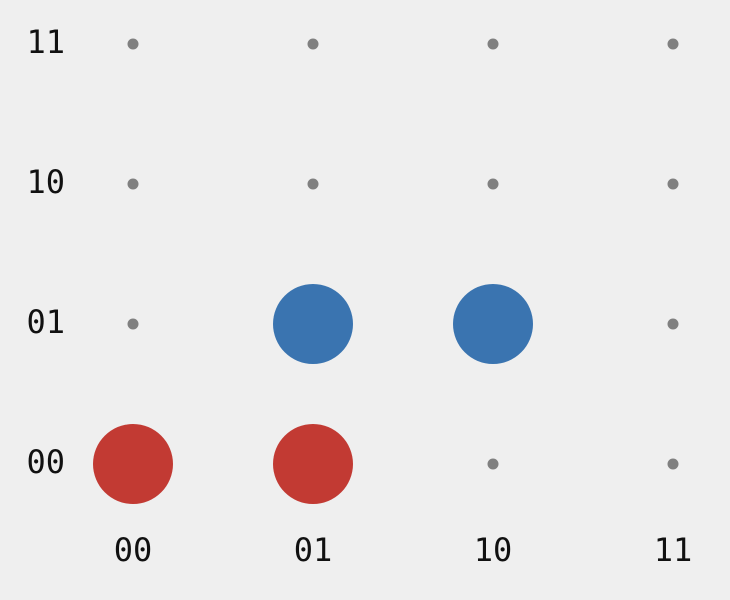  What do you see at coordinates (673, 550) in the screenshot?
I see `column-label-11: 11` at bounding box center [673, 550].